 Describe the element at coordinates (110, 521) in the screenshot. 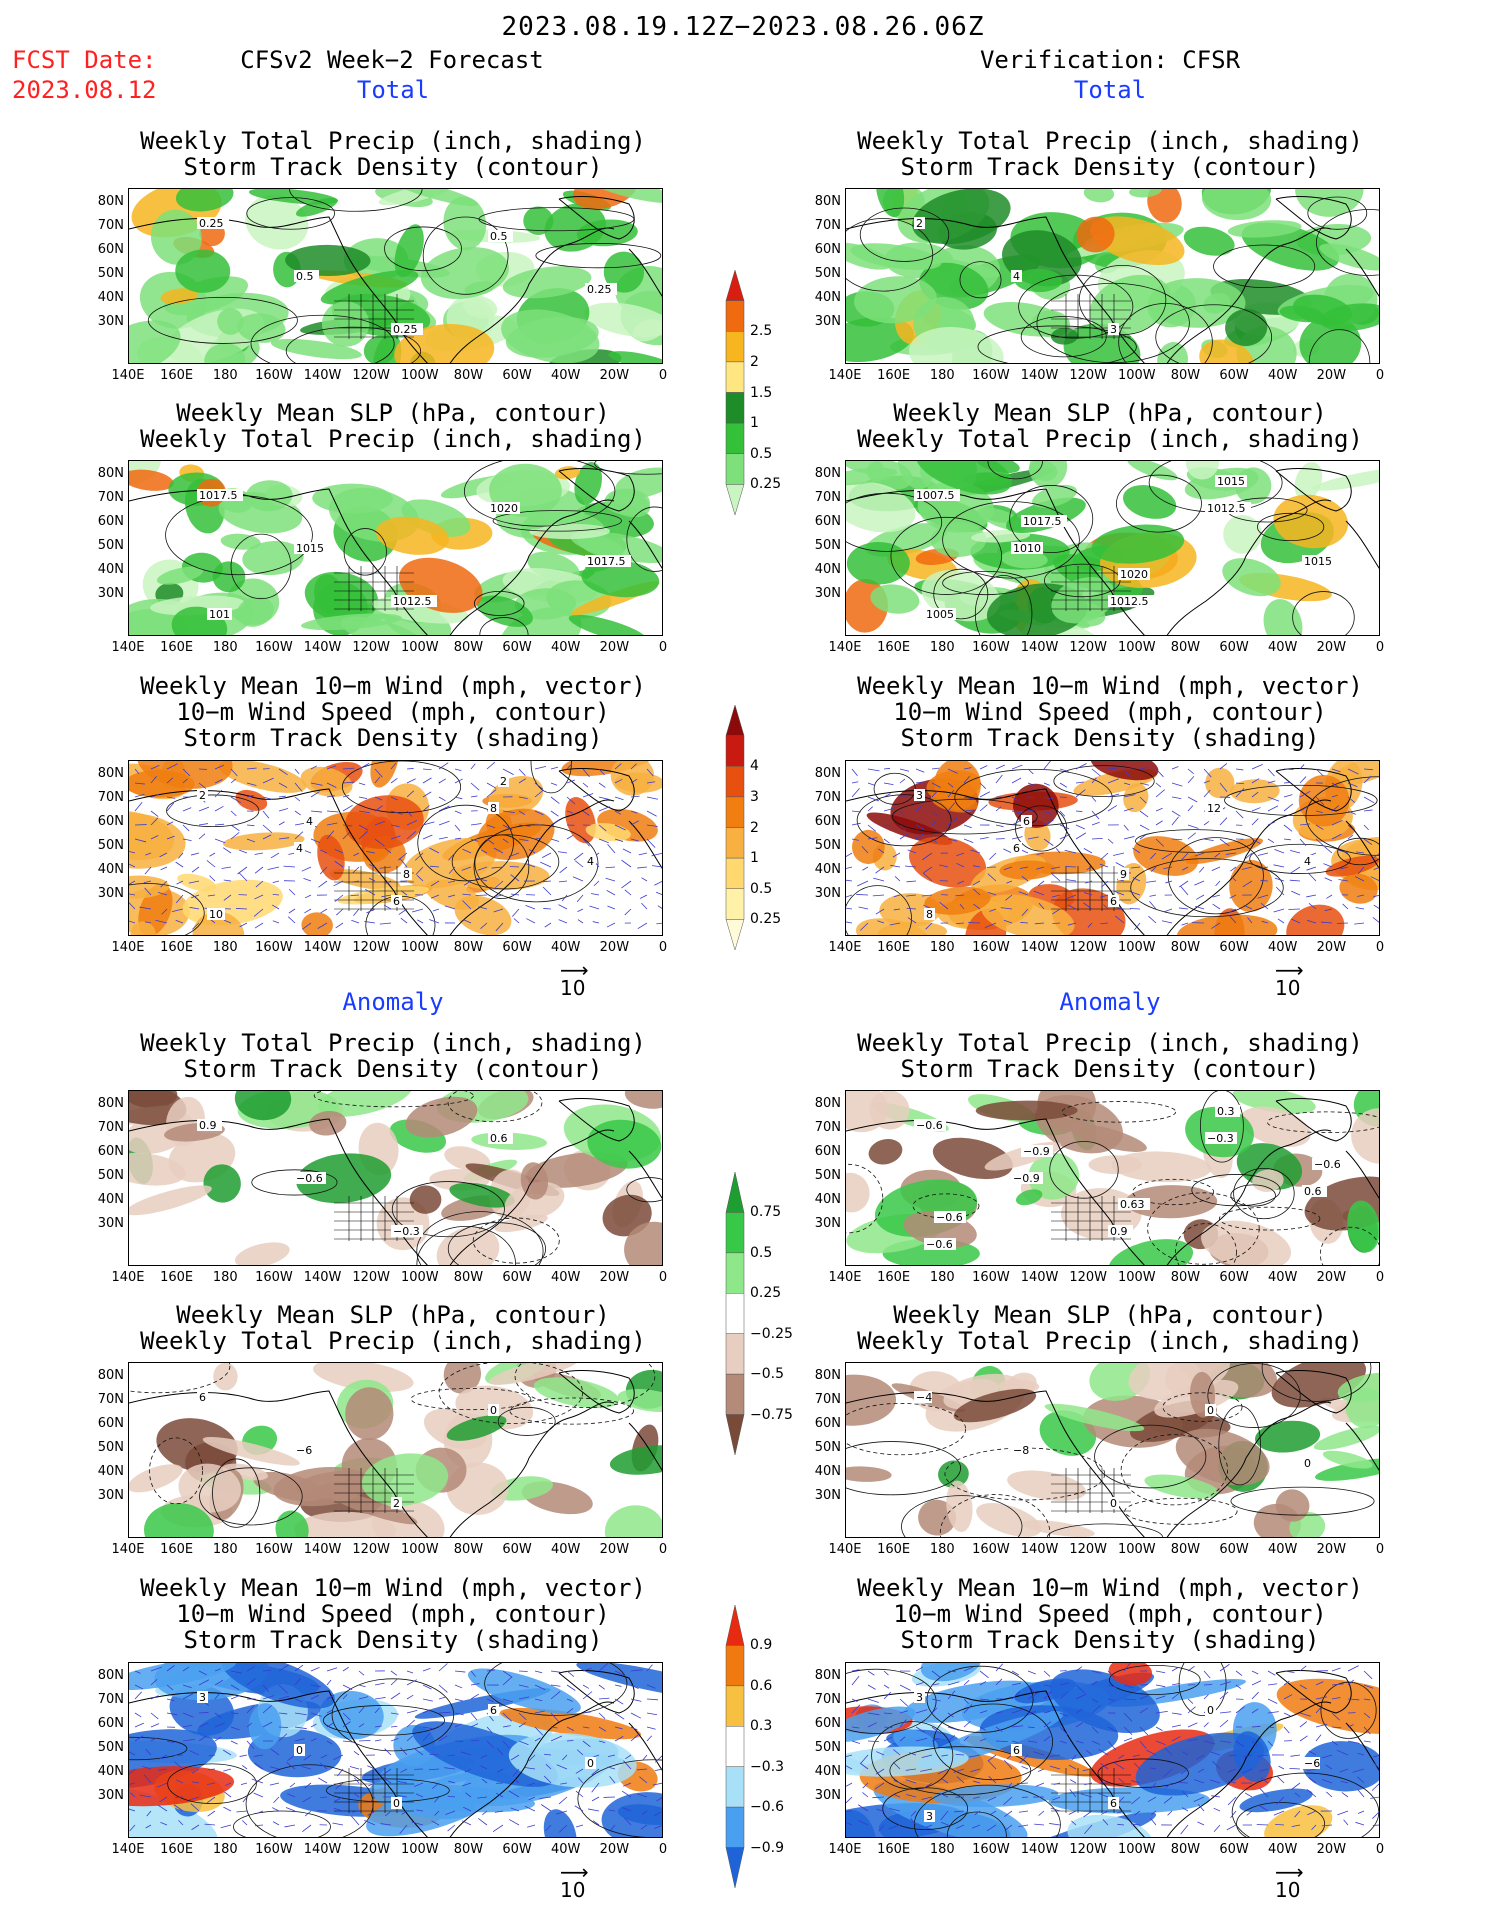

I see `ft-slp-lat-tick: 60N` at that location.